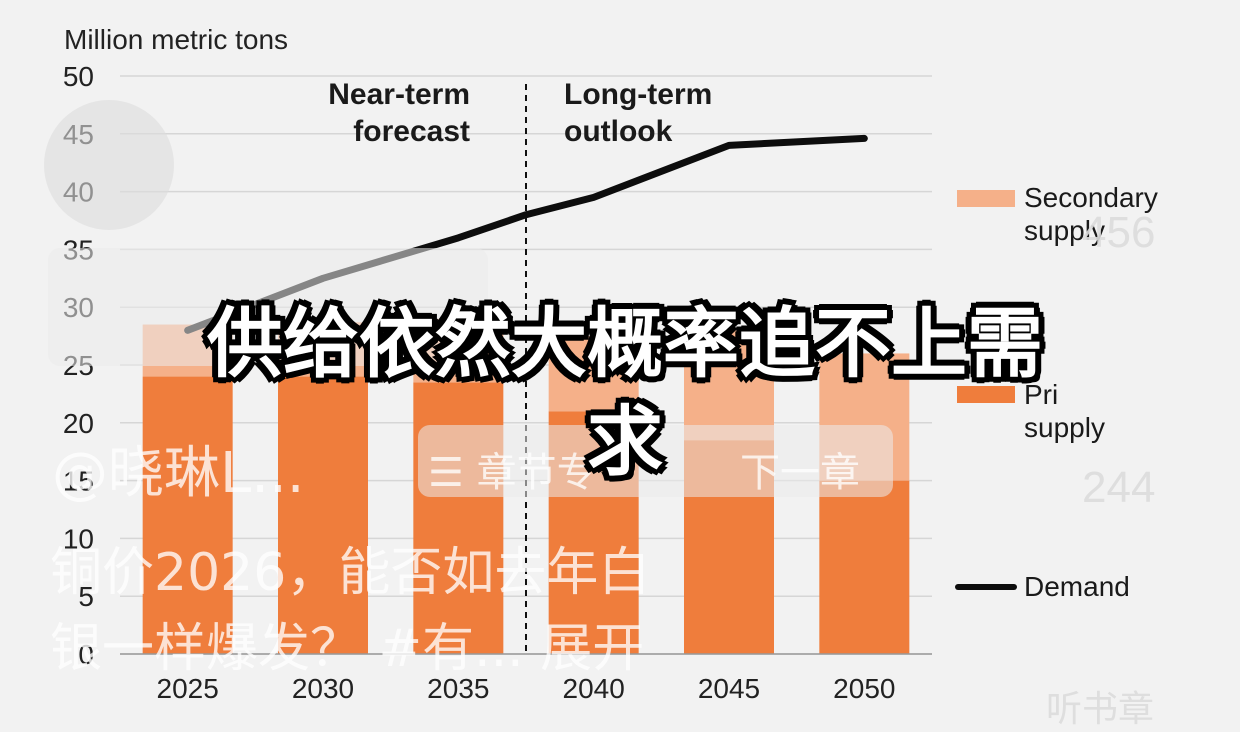  I want to click on long-term-line1: Long-term, so click(638, 94).